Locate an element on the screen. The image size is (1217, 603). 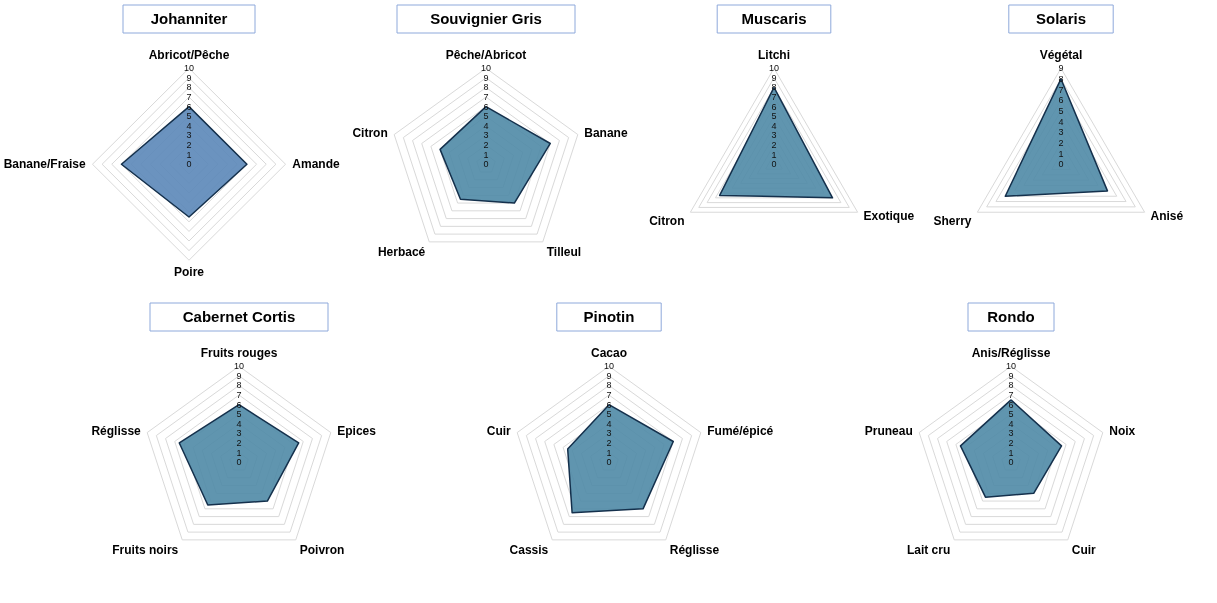
spoke-label: Banane is located at coordinates (606, 132).